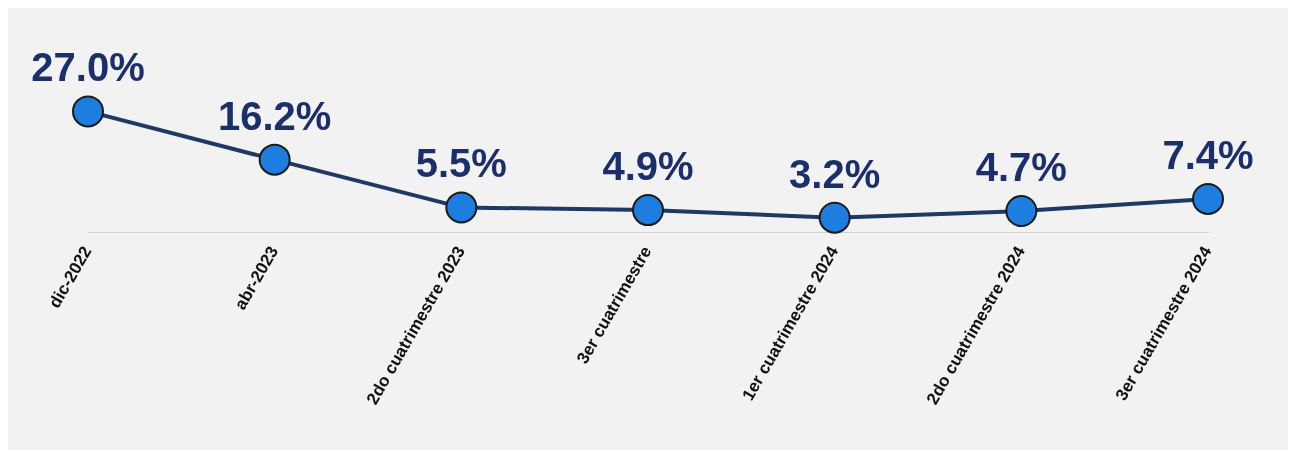  Describe the element at coordinates (1021, 167) in the screenshot. I see `data-label: 4.7%` at that location.